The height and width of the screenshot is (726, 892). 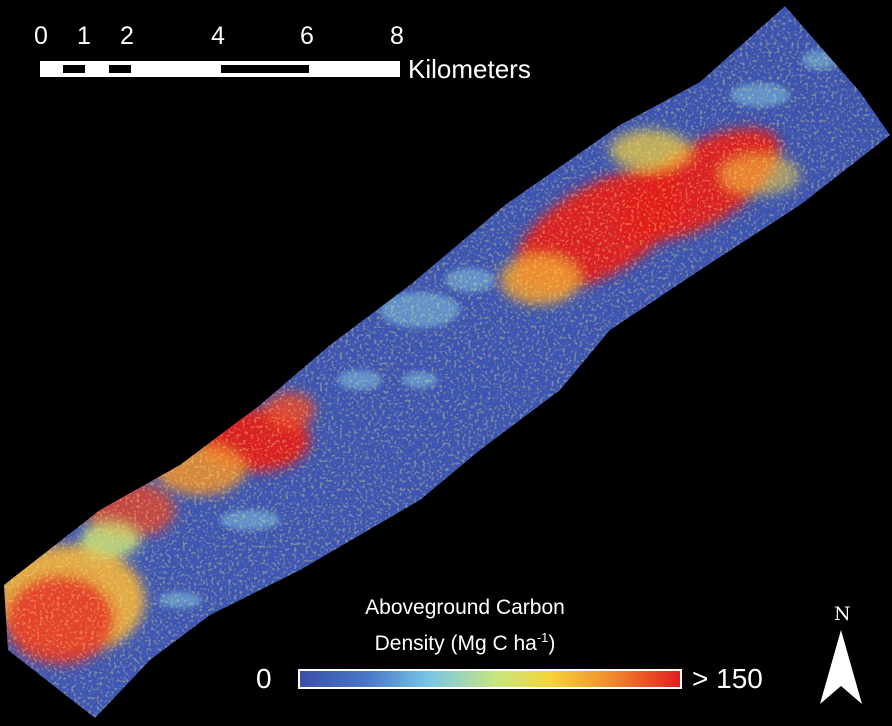 I want to click on legend-min-label: 0, so click(x=264, y=678).